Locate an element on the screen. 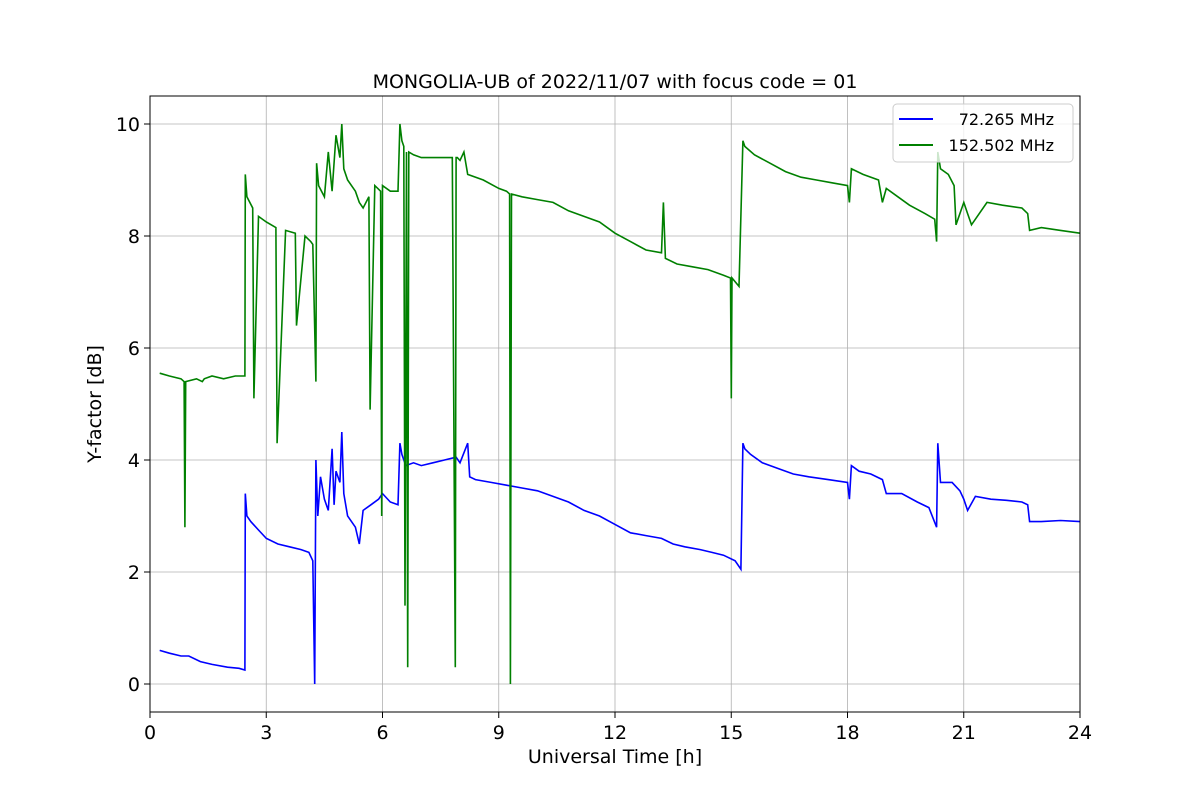 The width and height of the screenshot is (1200, 804). y-tick-label: 8 is located at coordinates (134, 237).